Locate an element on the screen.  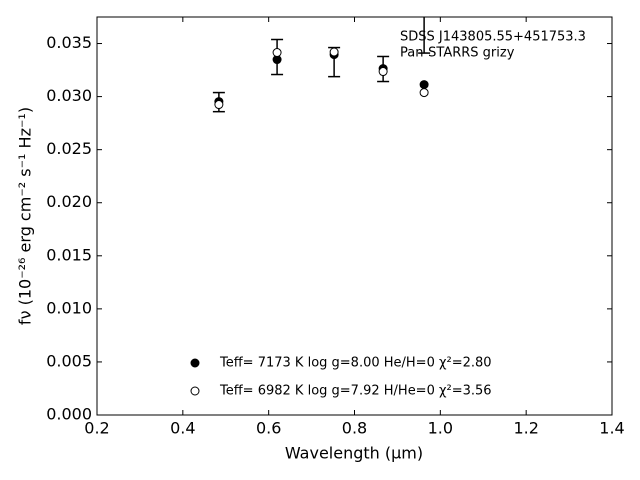
annotation: Pan-STARRS grizy is located at coordinates (457, 53).